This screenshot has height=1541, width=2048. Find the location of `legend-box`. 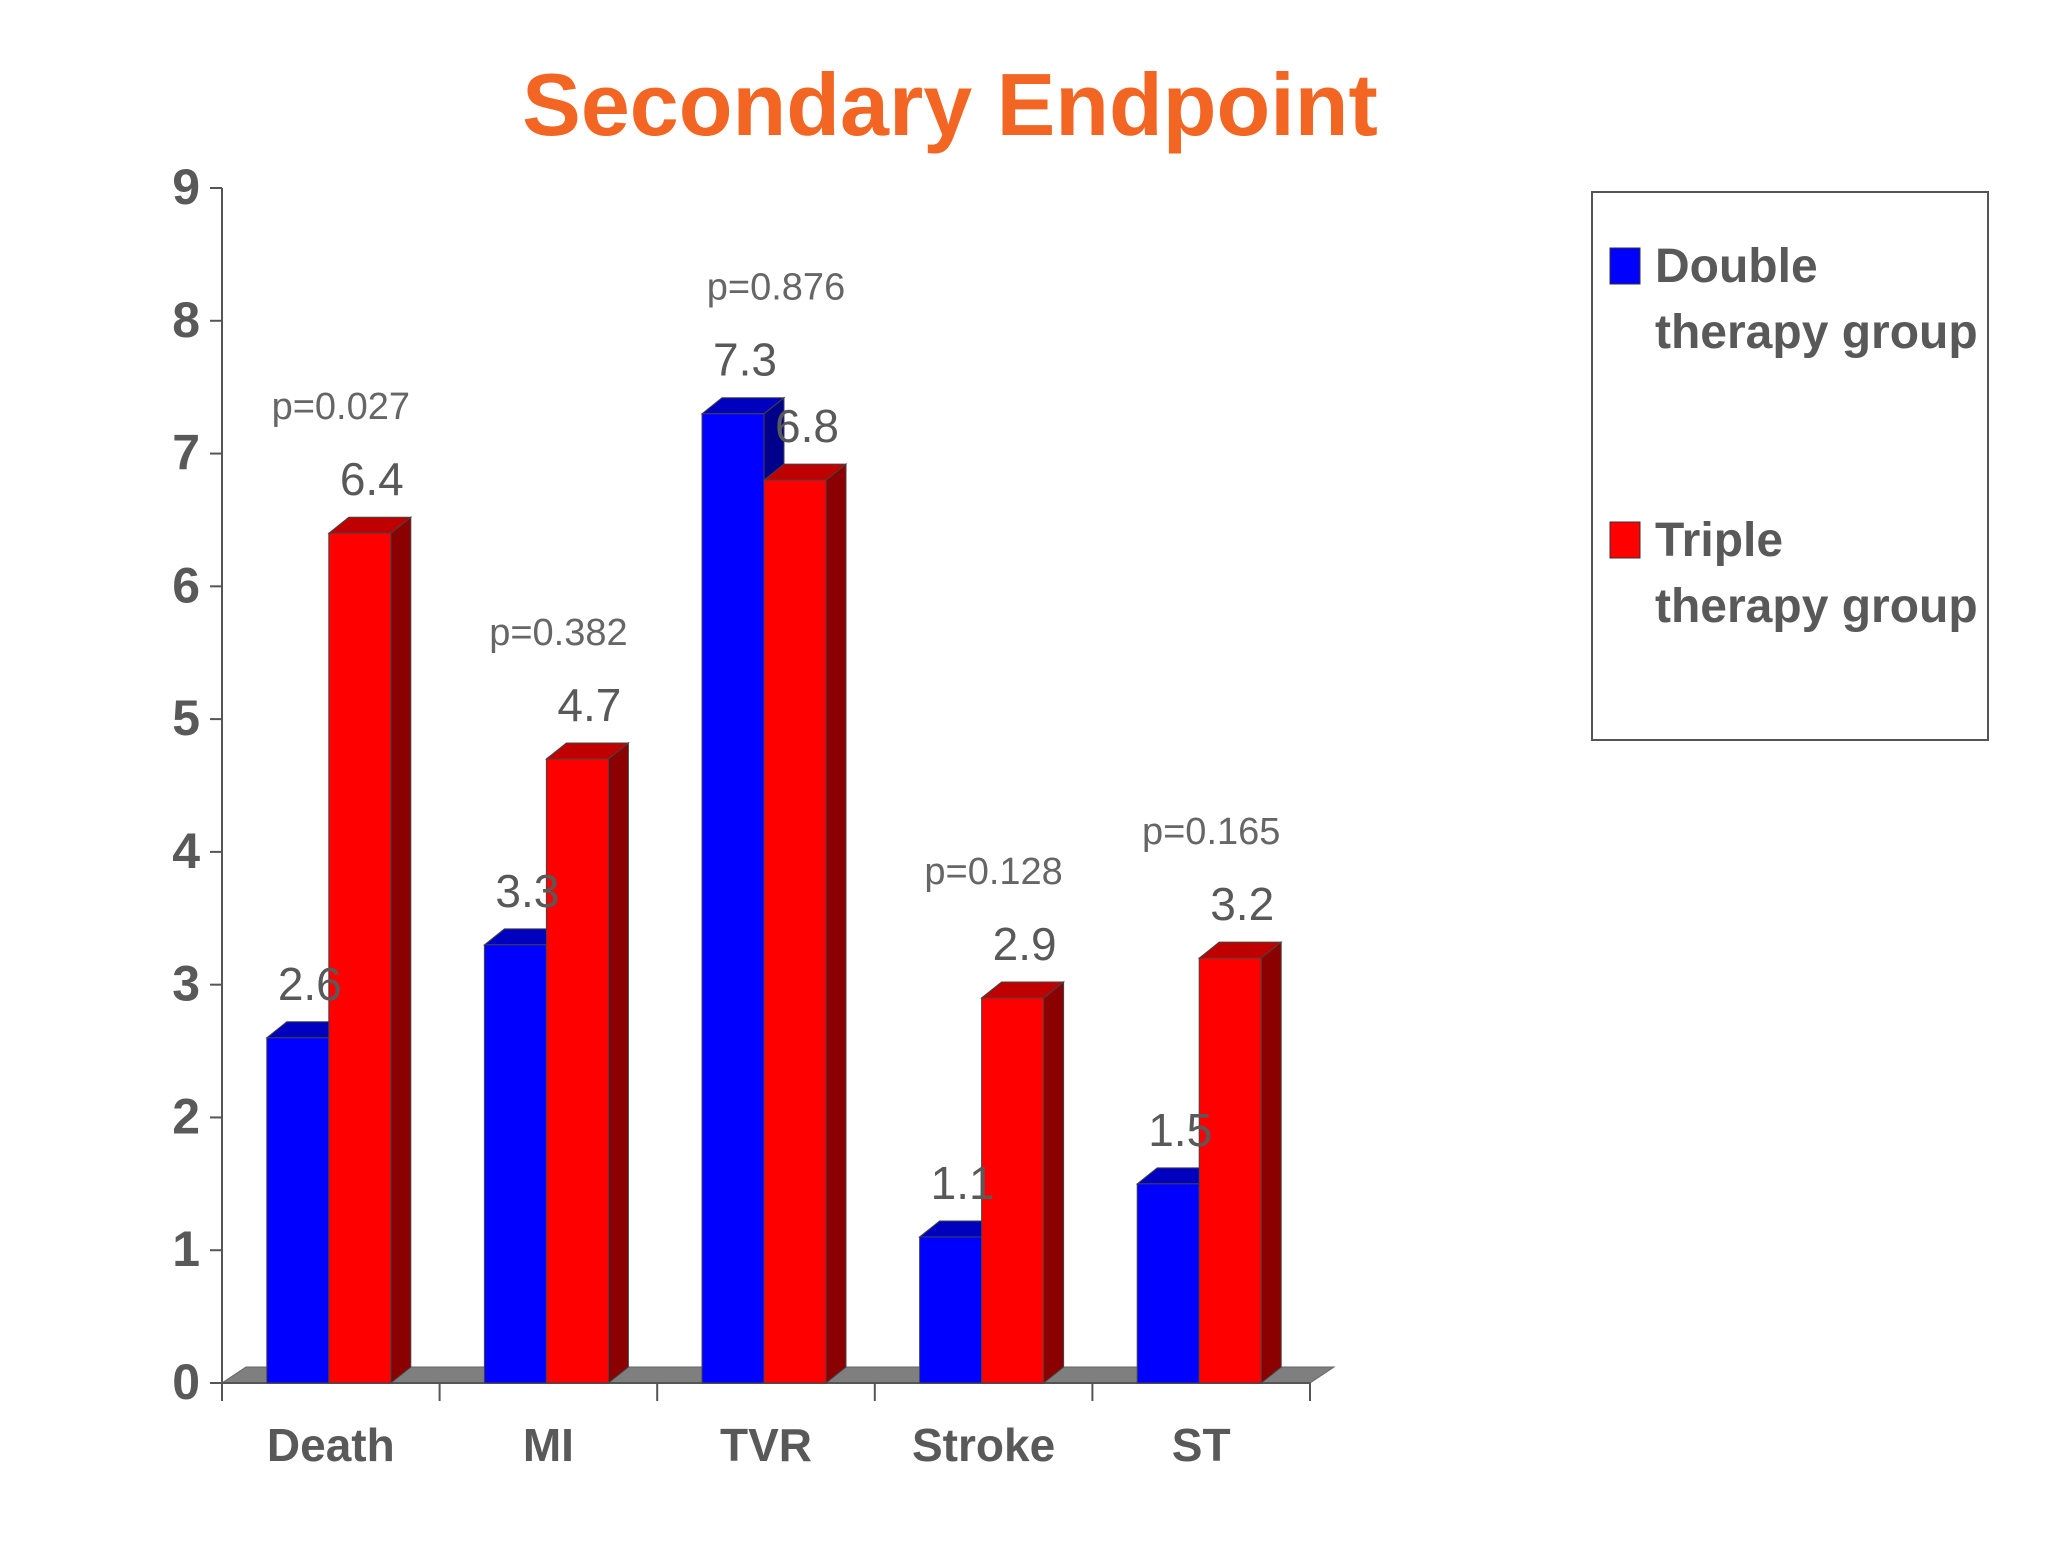

legend-box is located at coordinates (1790, 466).